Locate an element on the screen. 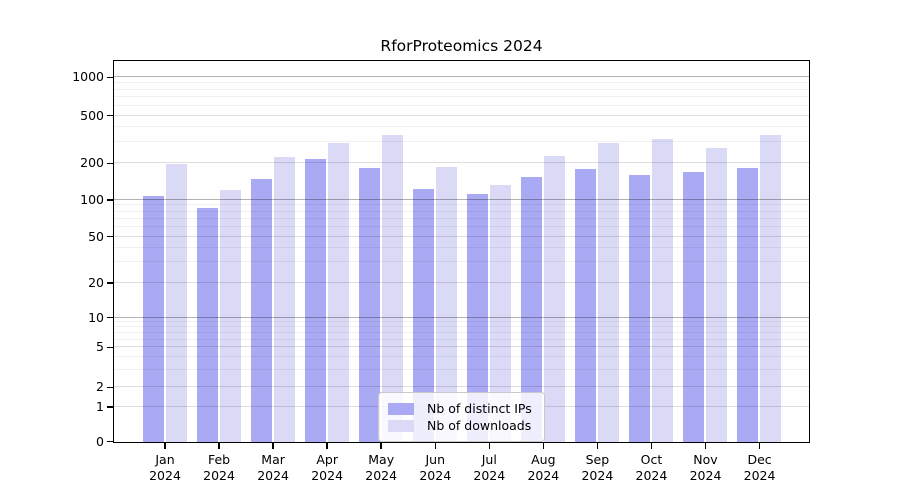 This screenshot has width=900, height=500. bar-downloads-sep is located at coordinates (608, 292).